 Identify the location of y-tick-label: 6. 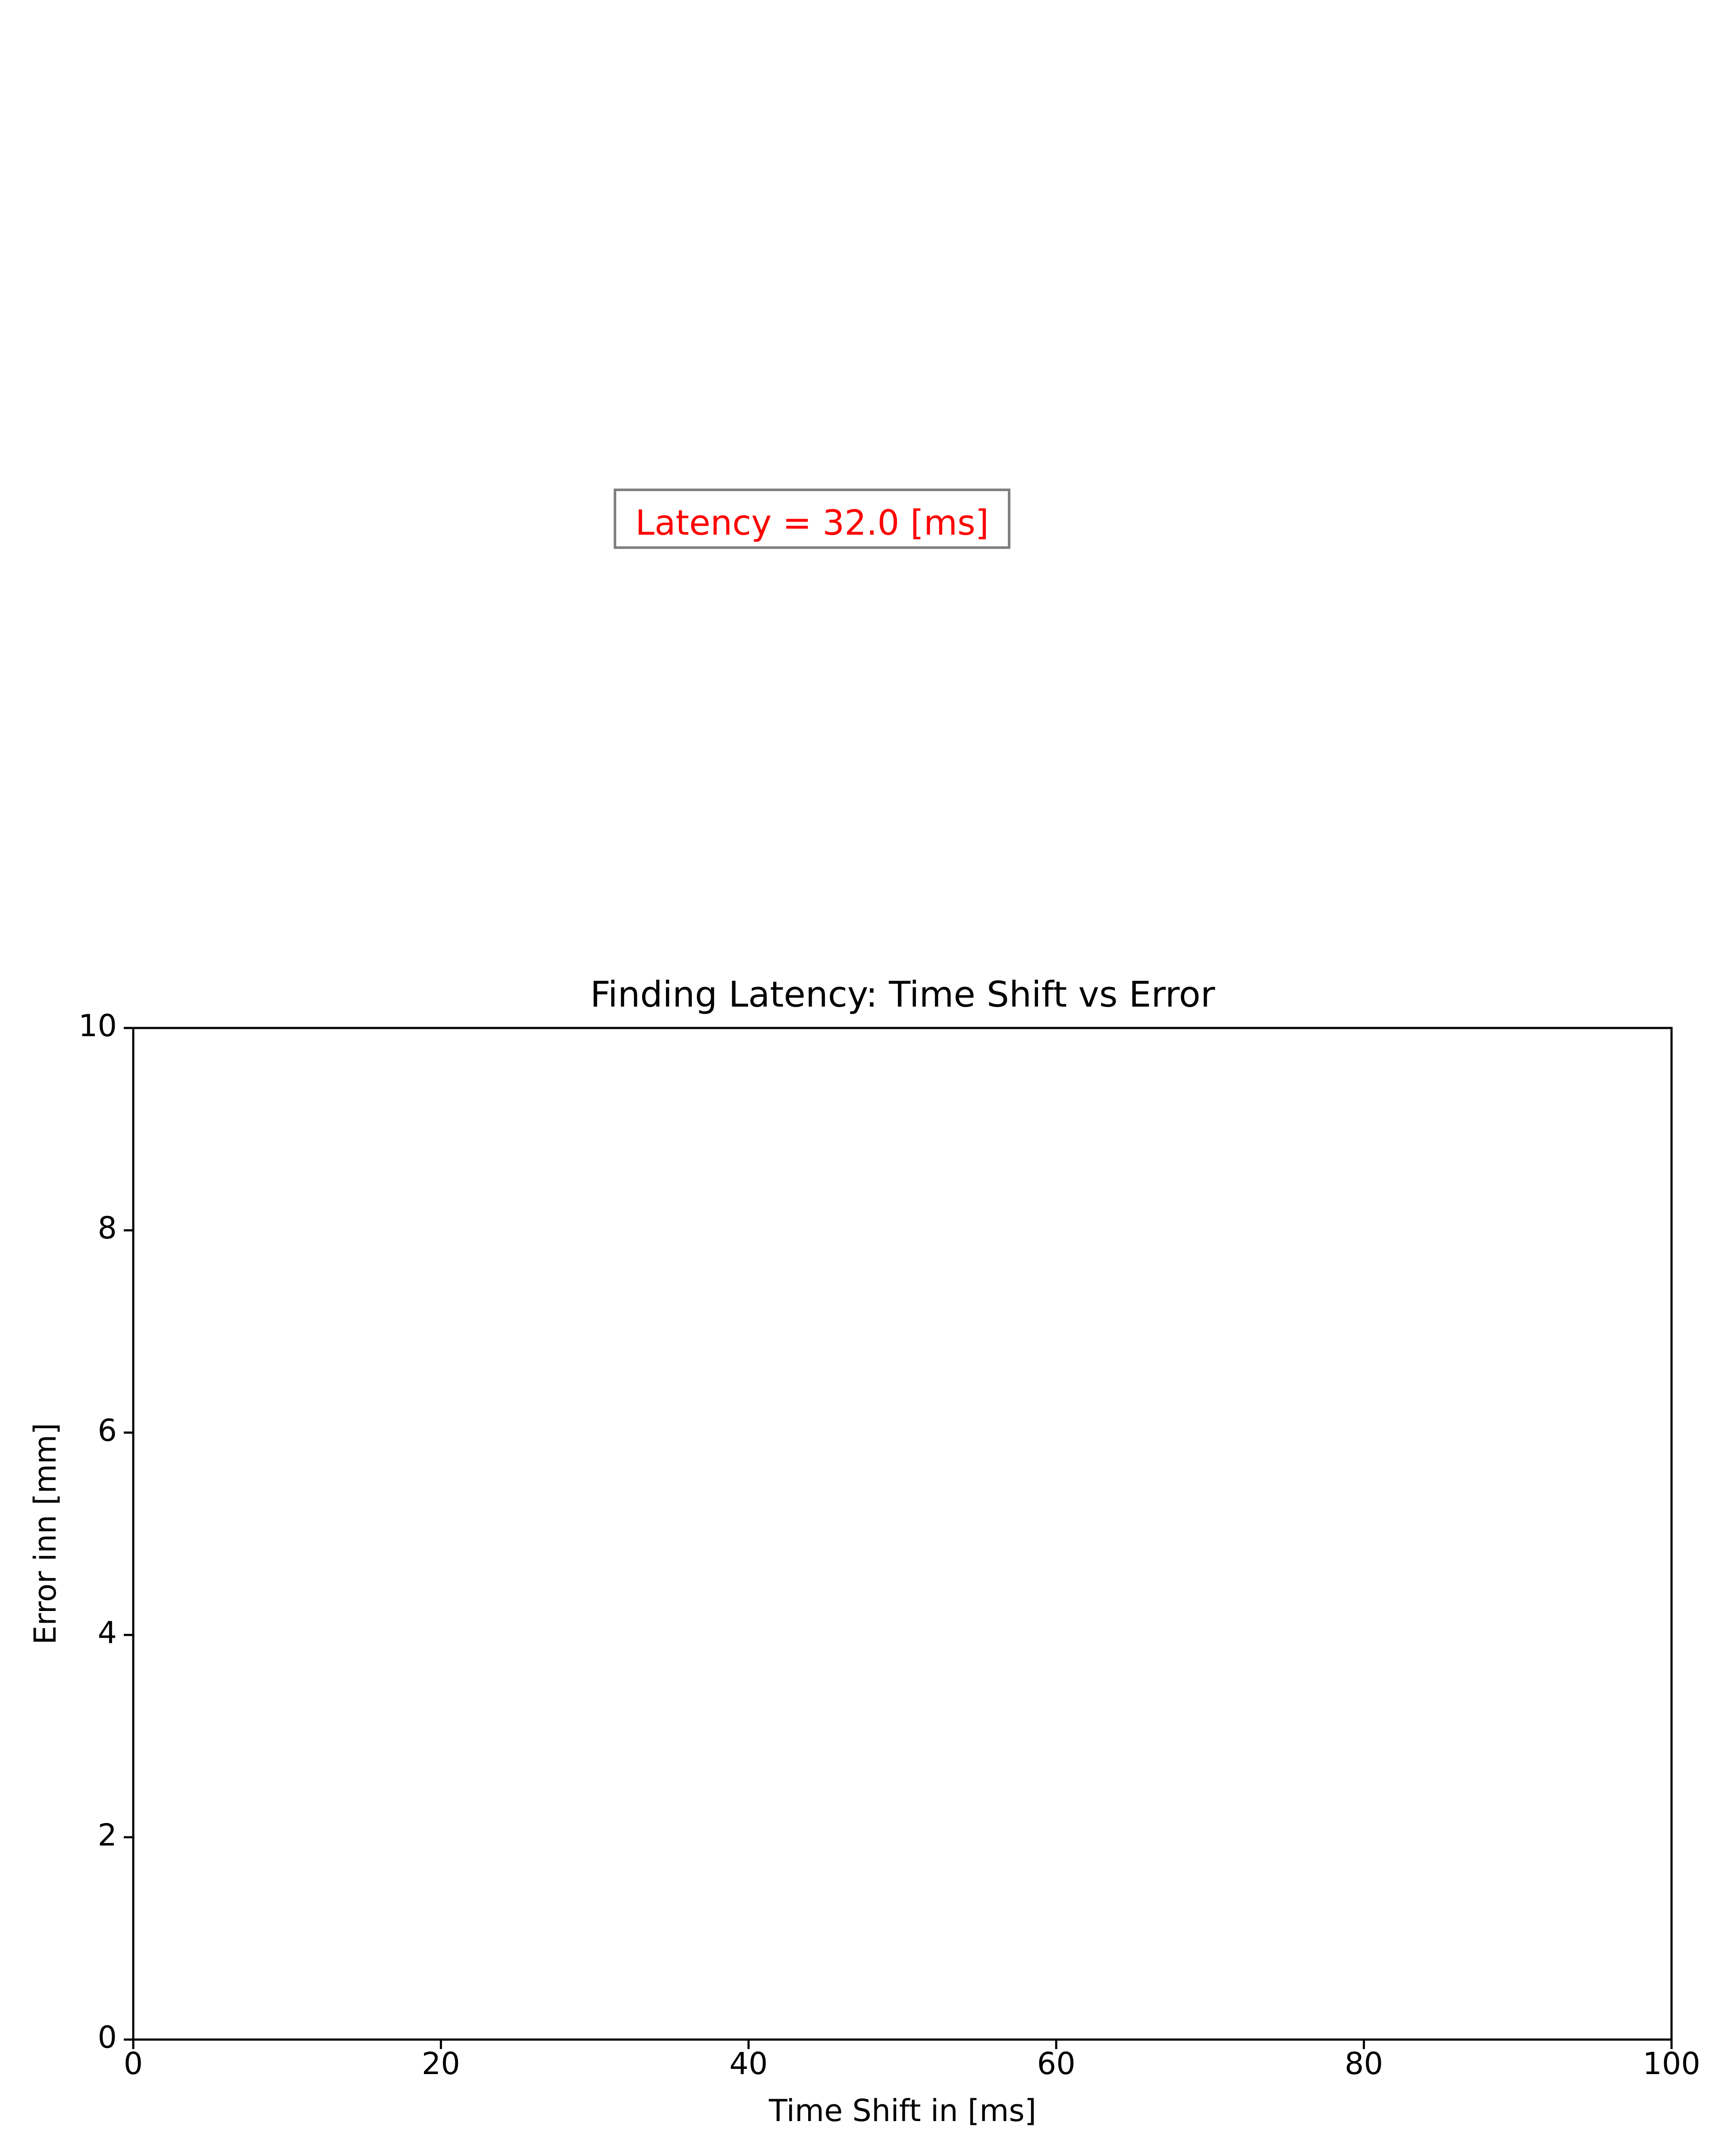
(107, 1430).